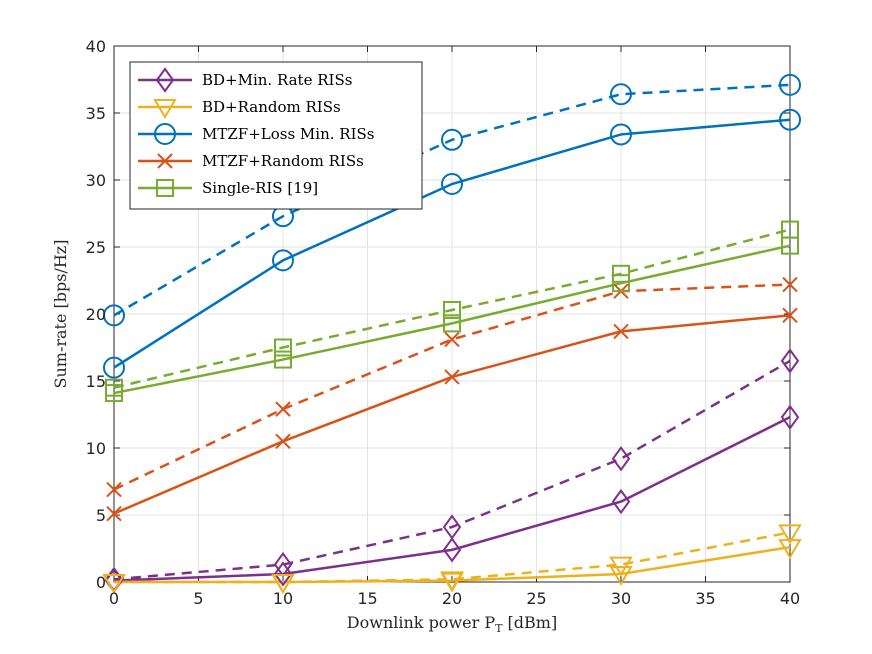 The image size is (872, 654). What do you see at coordinates (621, 598) in the screenshot?
I see `x-tick-label: 30` at bounding box center [621, 598].